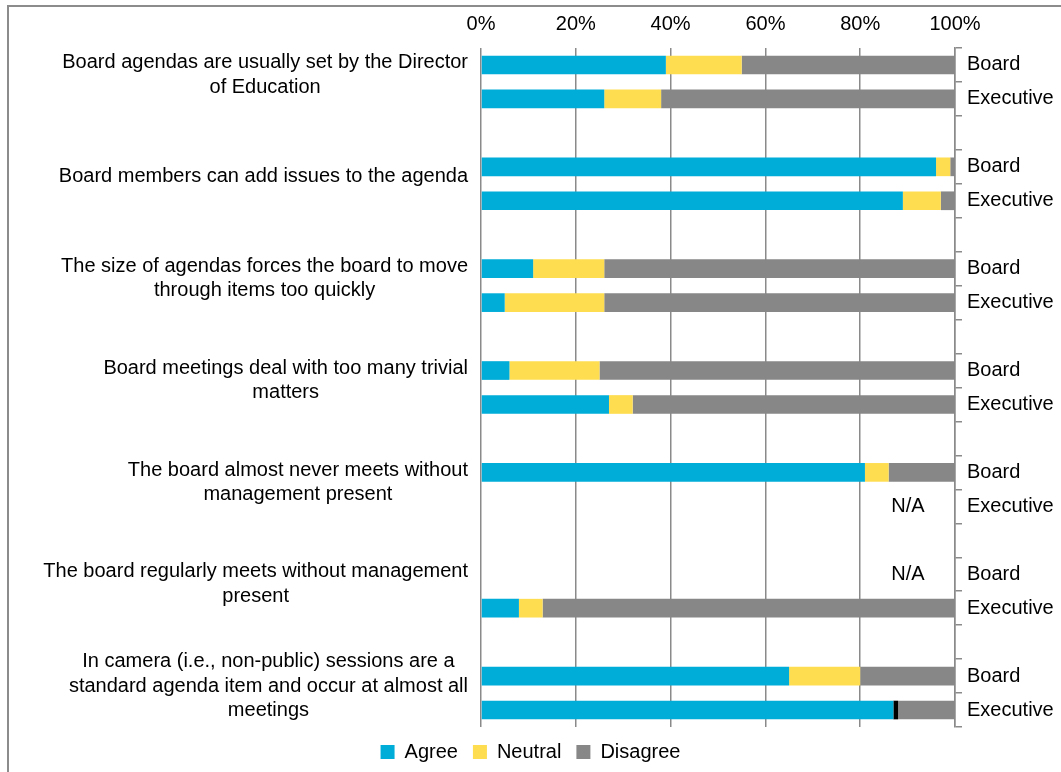 The height and width of the screenshot is (772, 1061). Describe the element at coordinates (431, 750) in the screenshot. I see `legend-label: Agree` at that location.